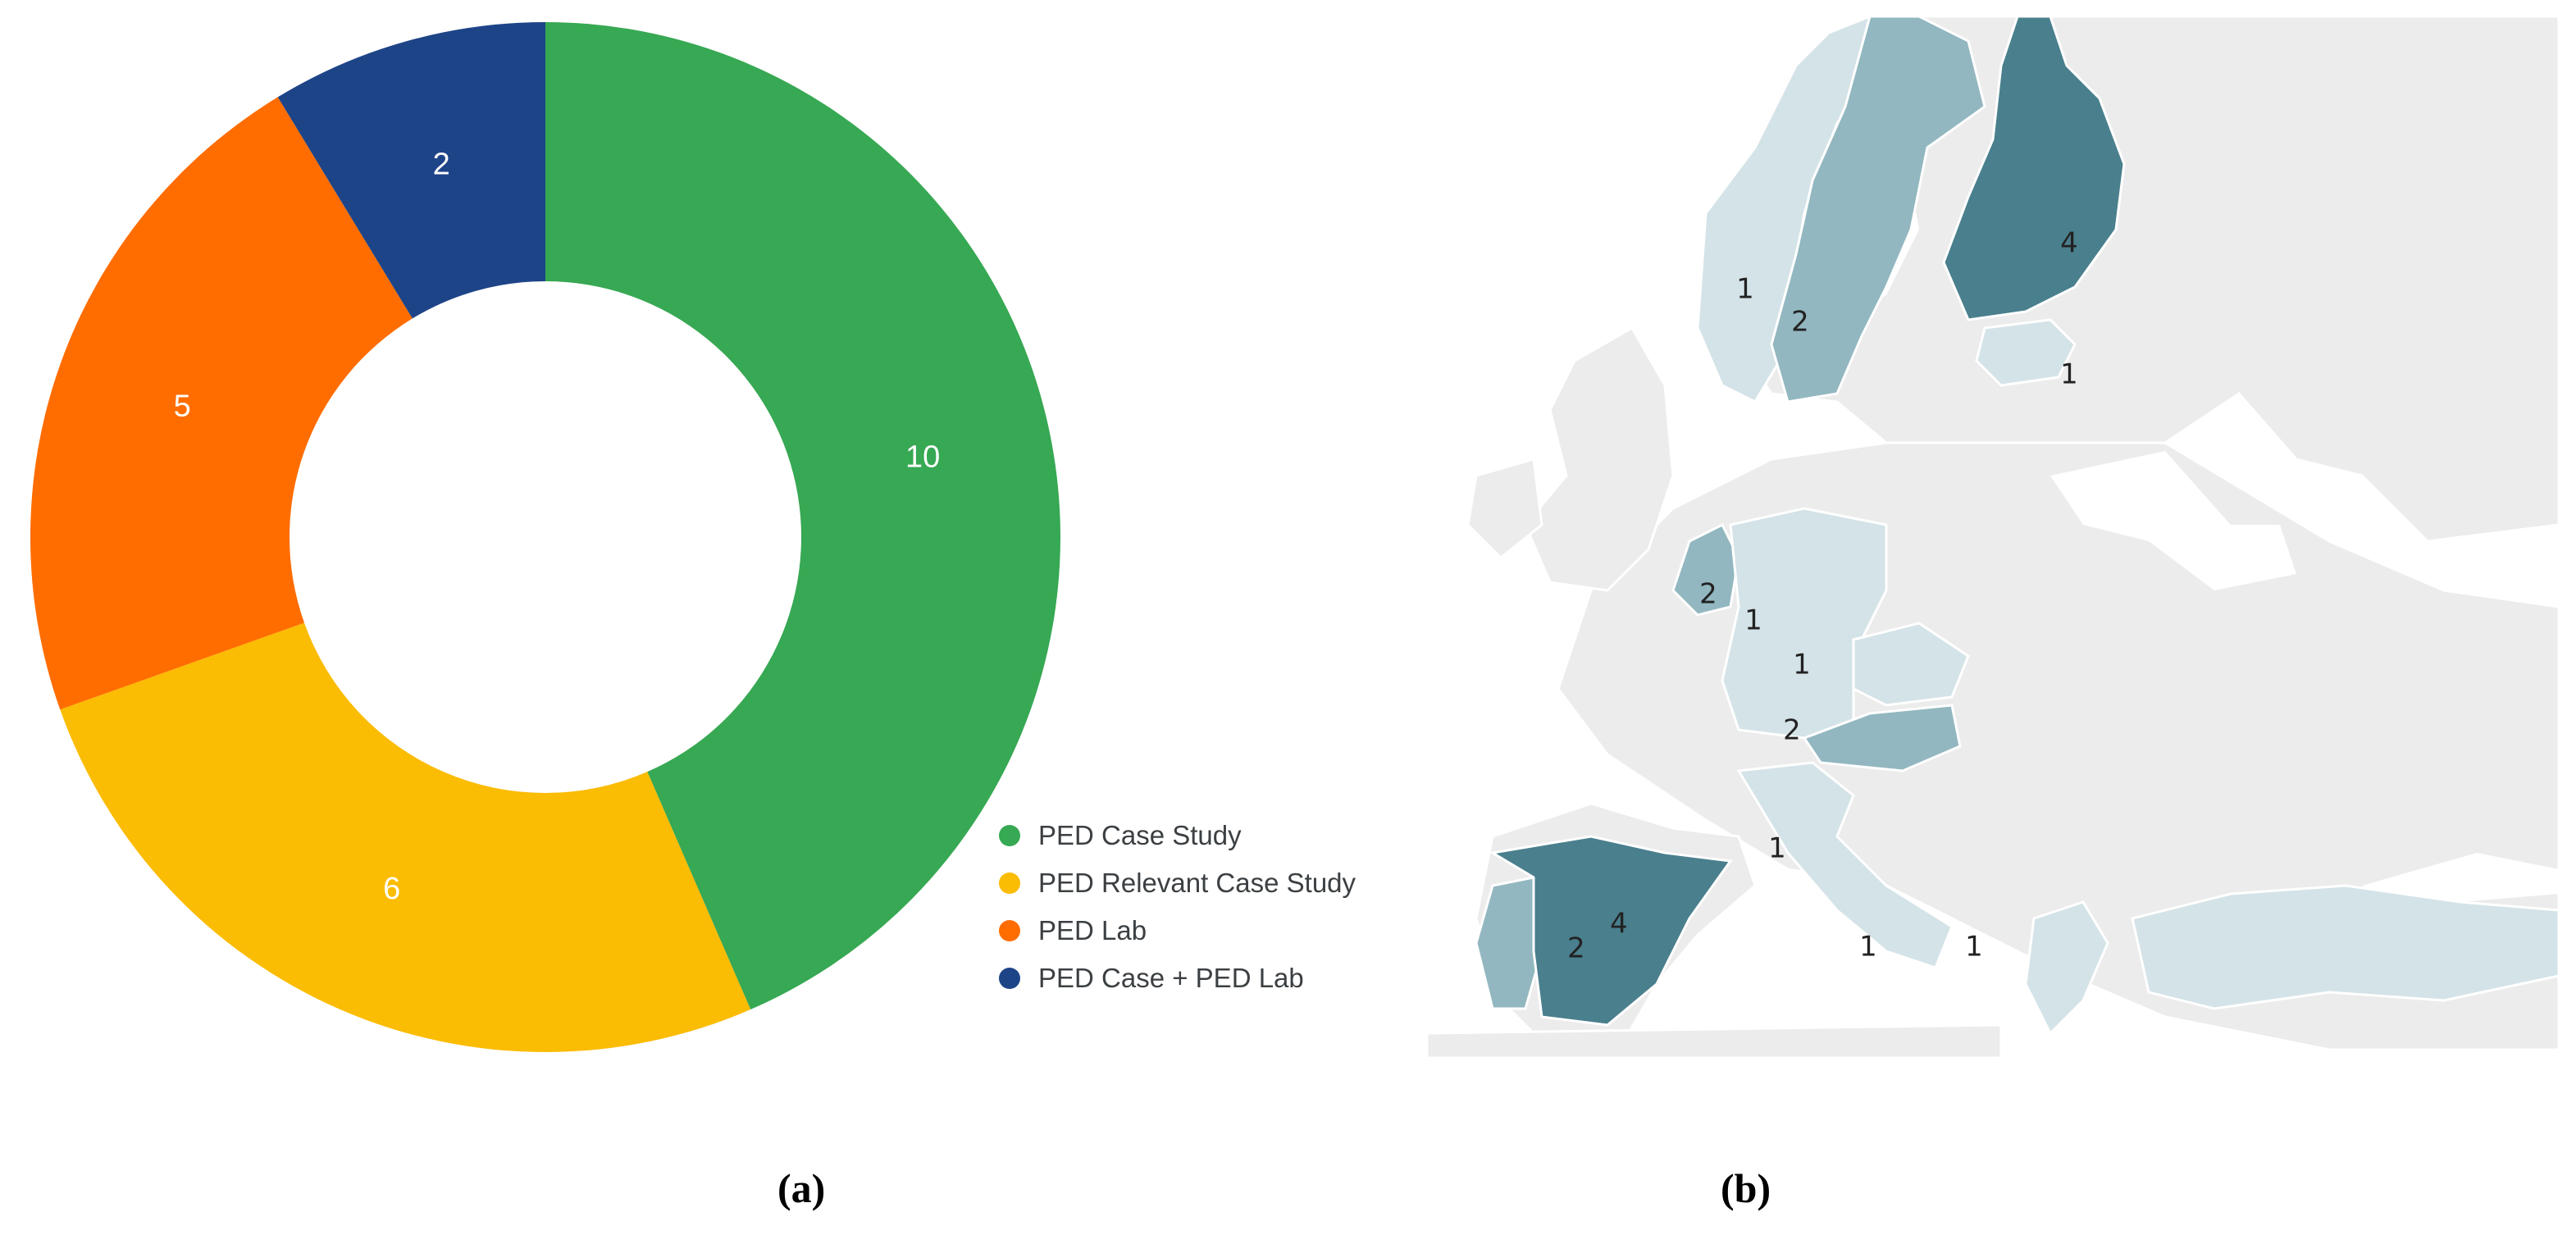  Describe the element at coordinates (1974, 947) in the screenshot. I see `turkey-value: 1` at that location.